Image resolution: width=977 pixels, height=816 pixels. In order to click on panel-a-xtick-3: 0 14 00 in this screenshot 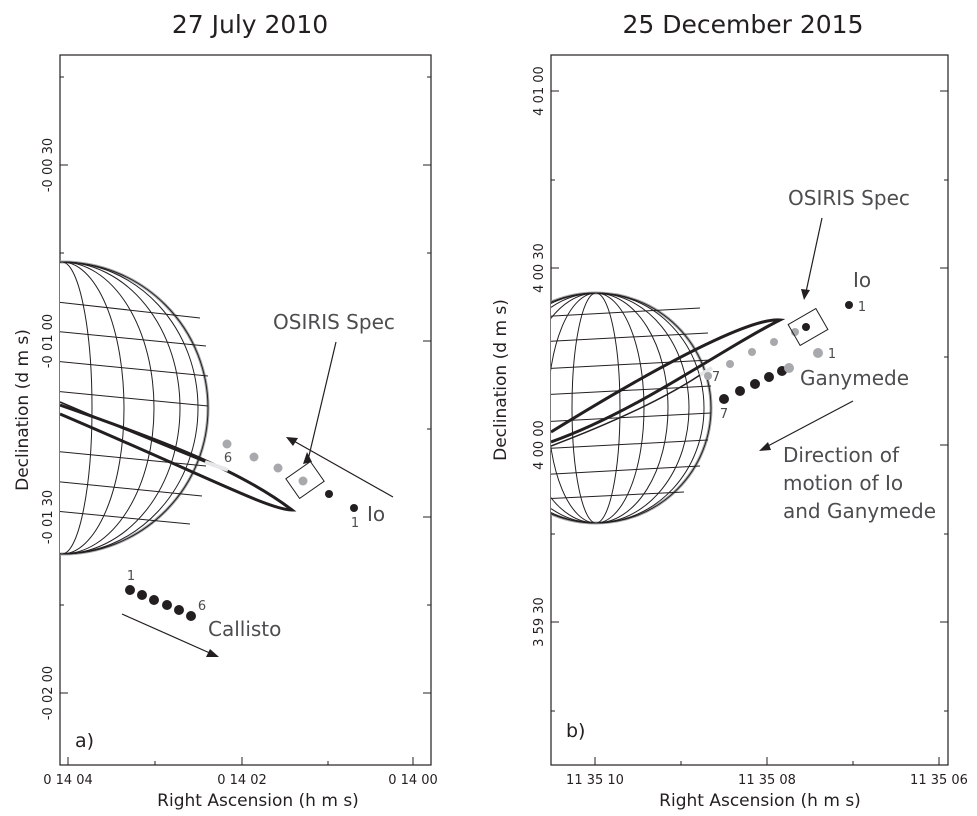, I will do `click(413, 780)`.